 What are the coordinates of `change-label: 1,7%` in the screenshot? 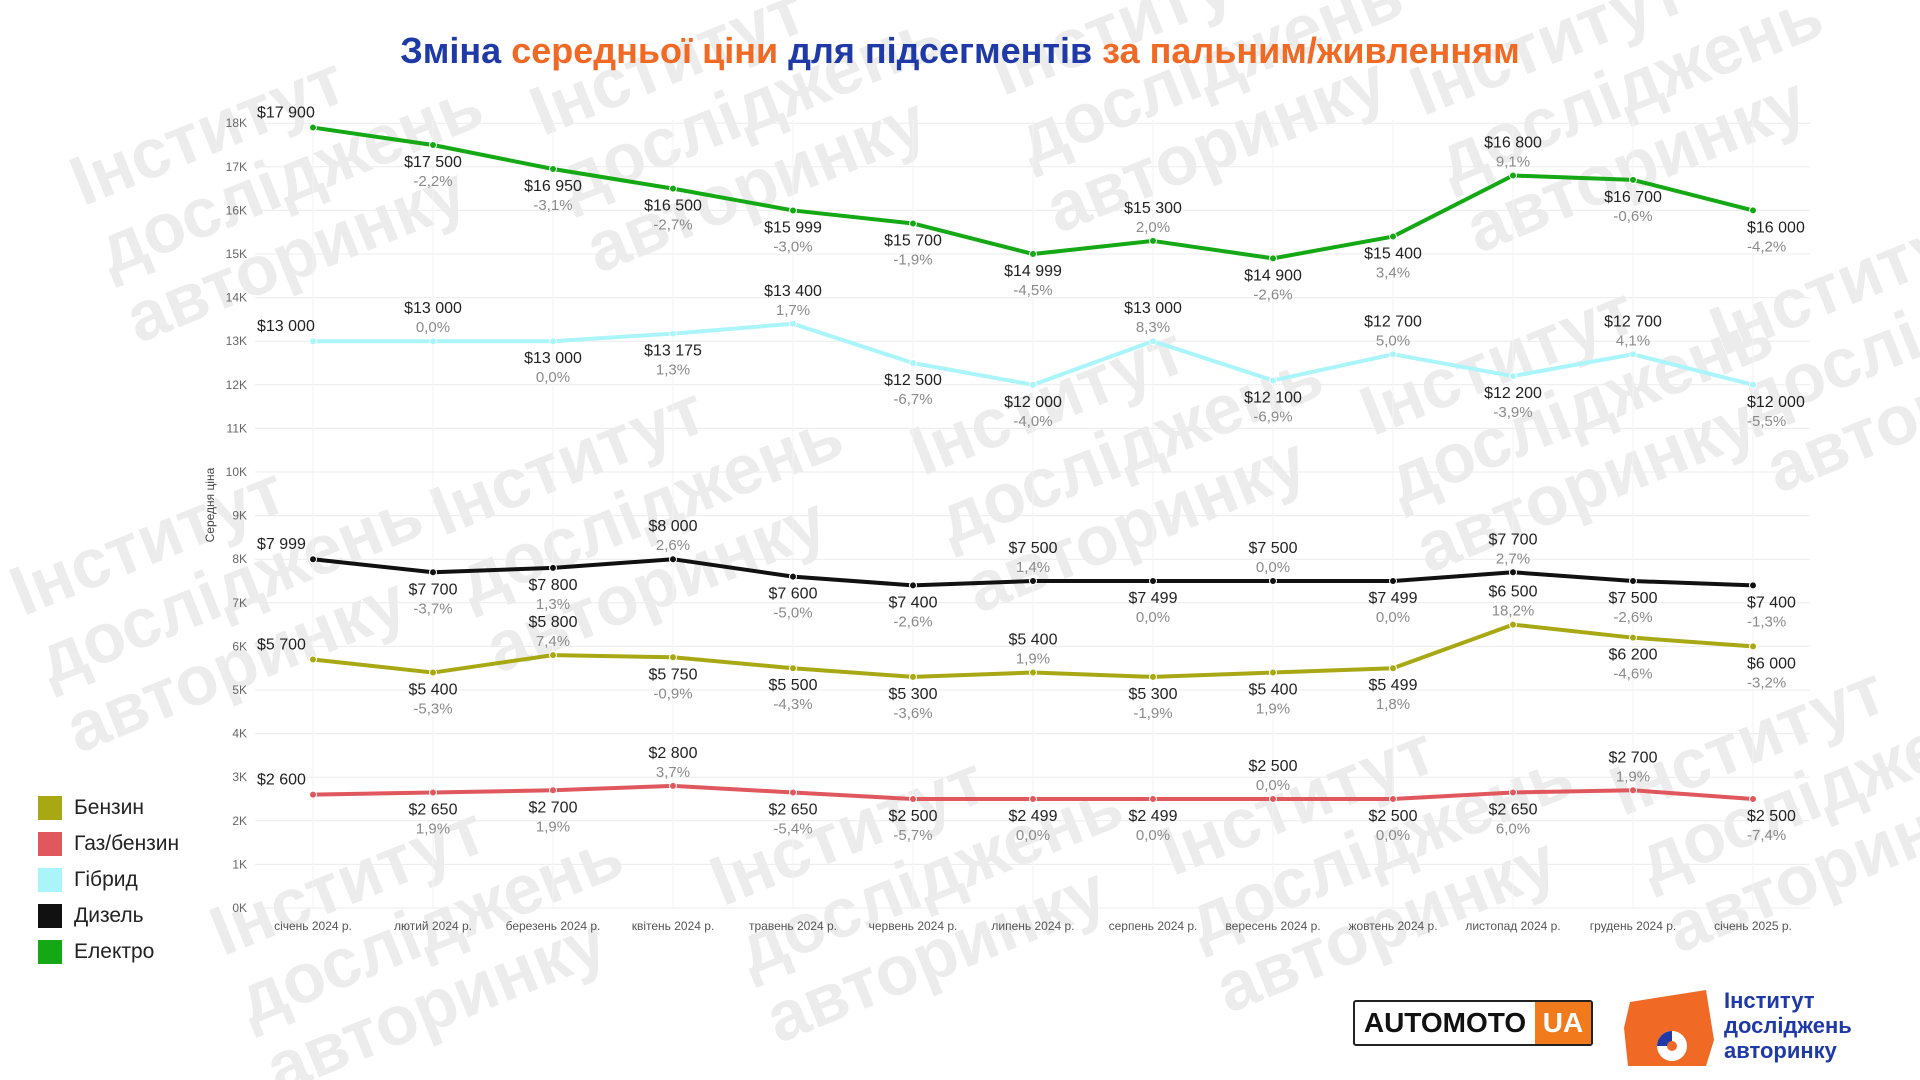 It's located at (793, 310).